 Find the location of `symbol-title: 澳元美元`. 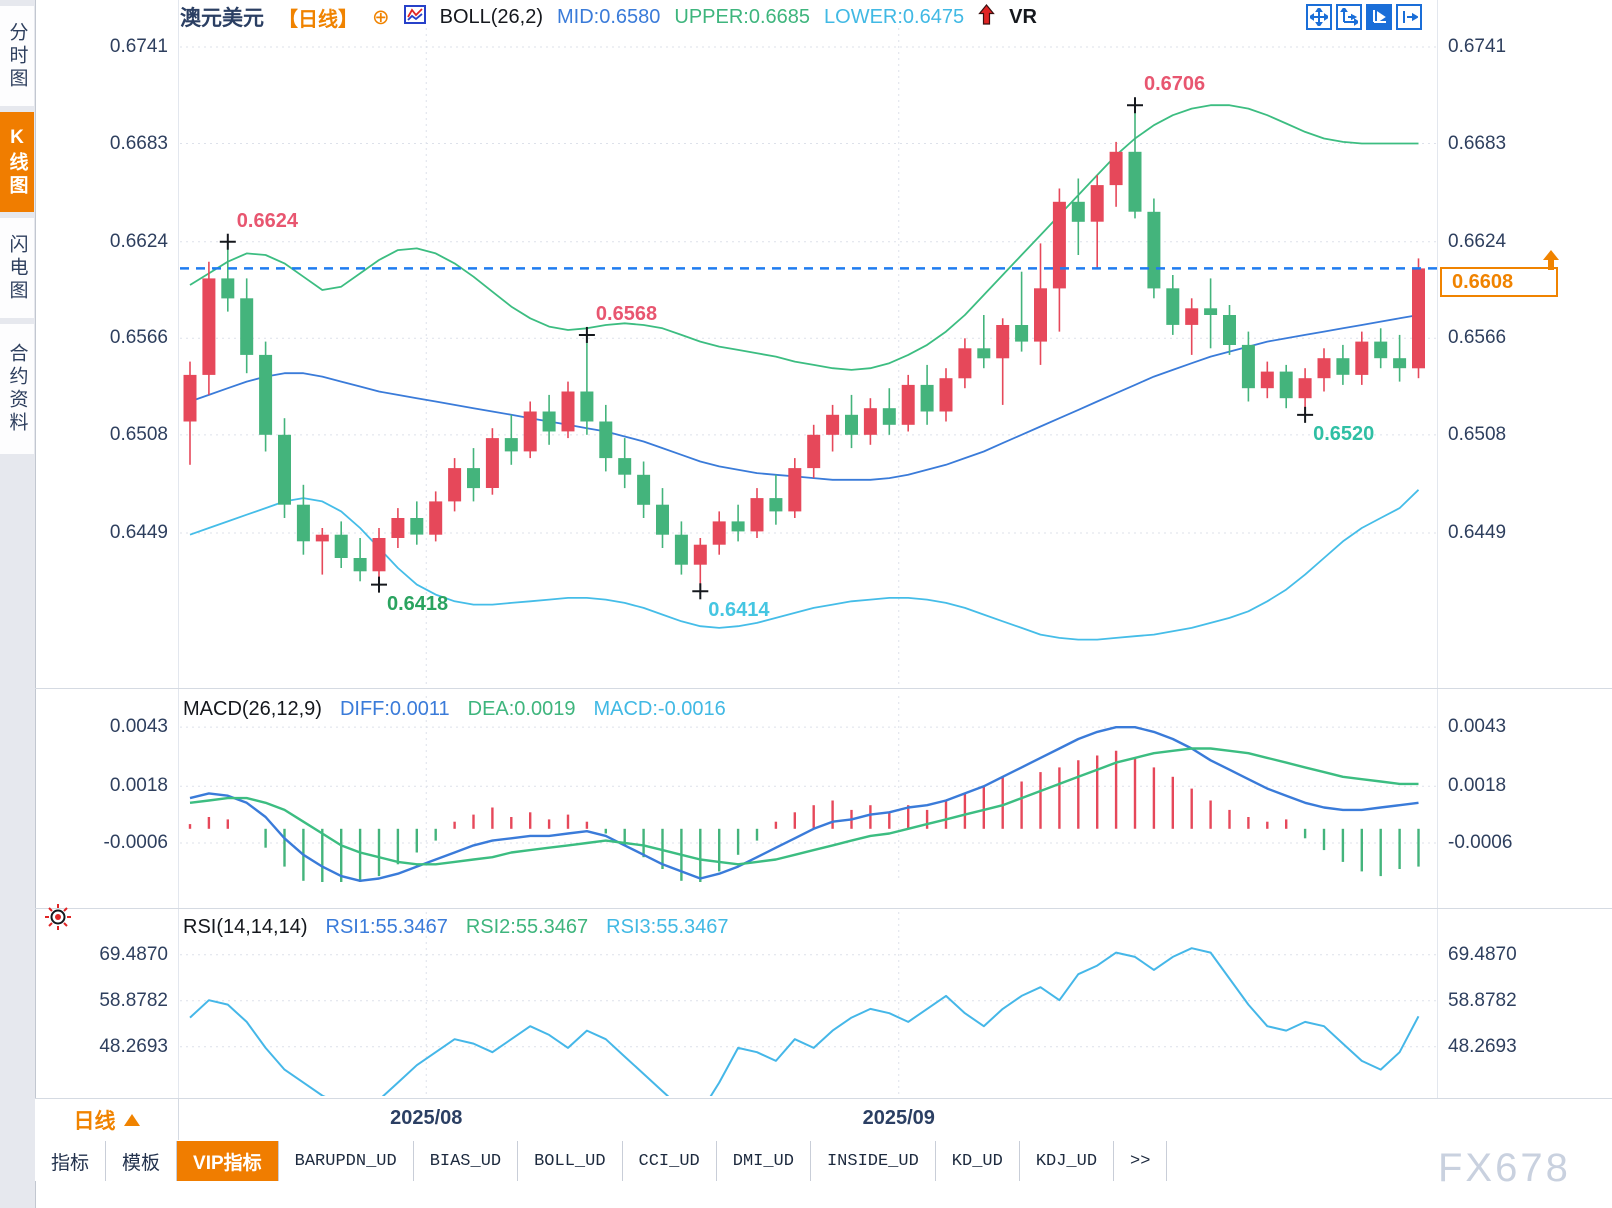

symbol-title: 澳元美元 is located at coordinates (222, 18).